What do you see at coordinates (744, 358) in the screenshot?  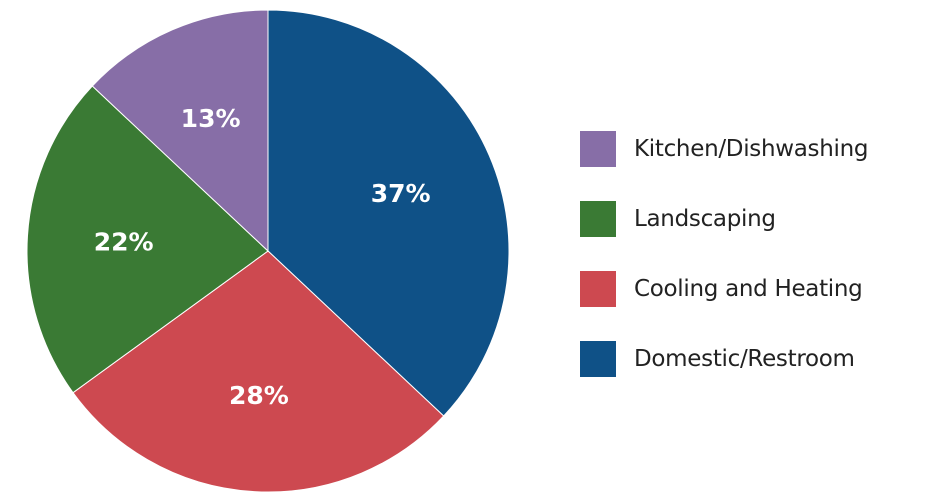 I see `legend-label: Domestic/Restroom` at bounding box center [744, 358].